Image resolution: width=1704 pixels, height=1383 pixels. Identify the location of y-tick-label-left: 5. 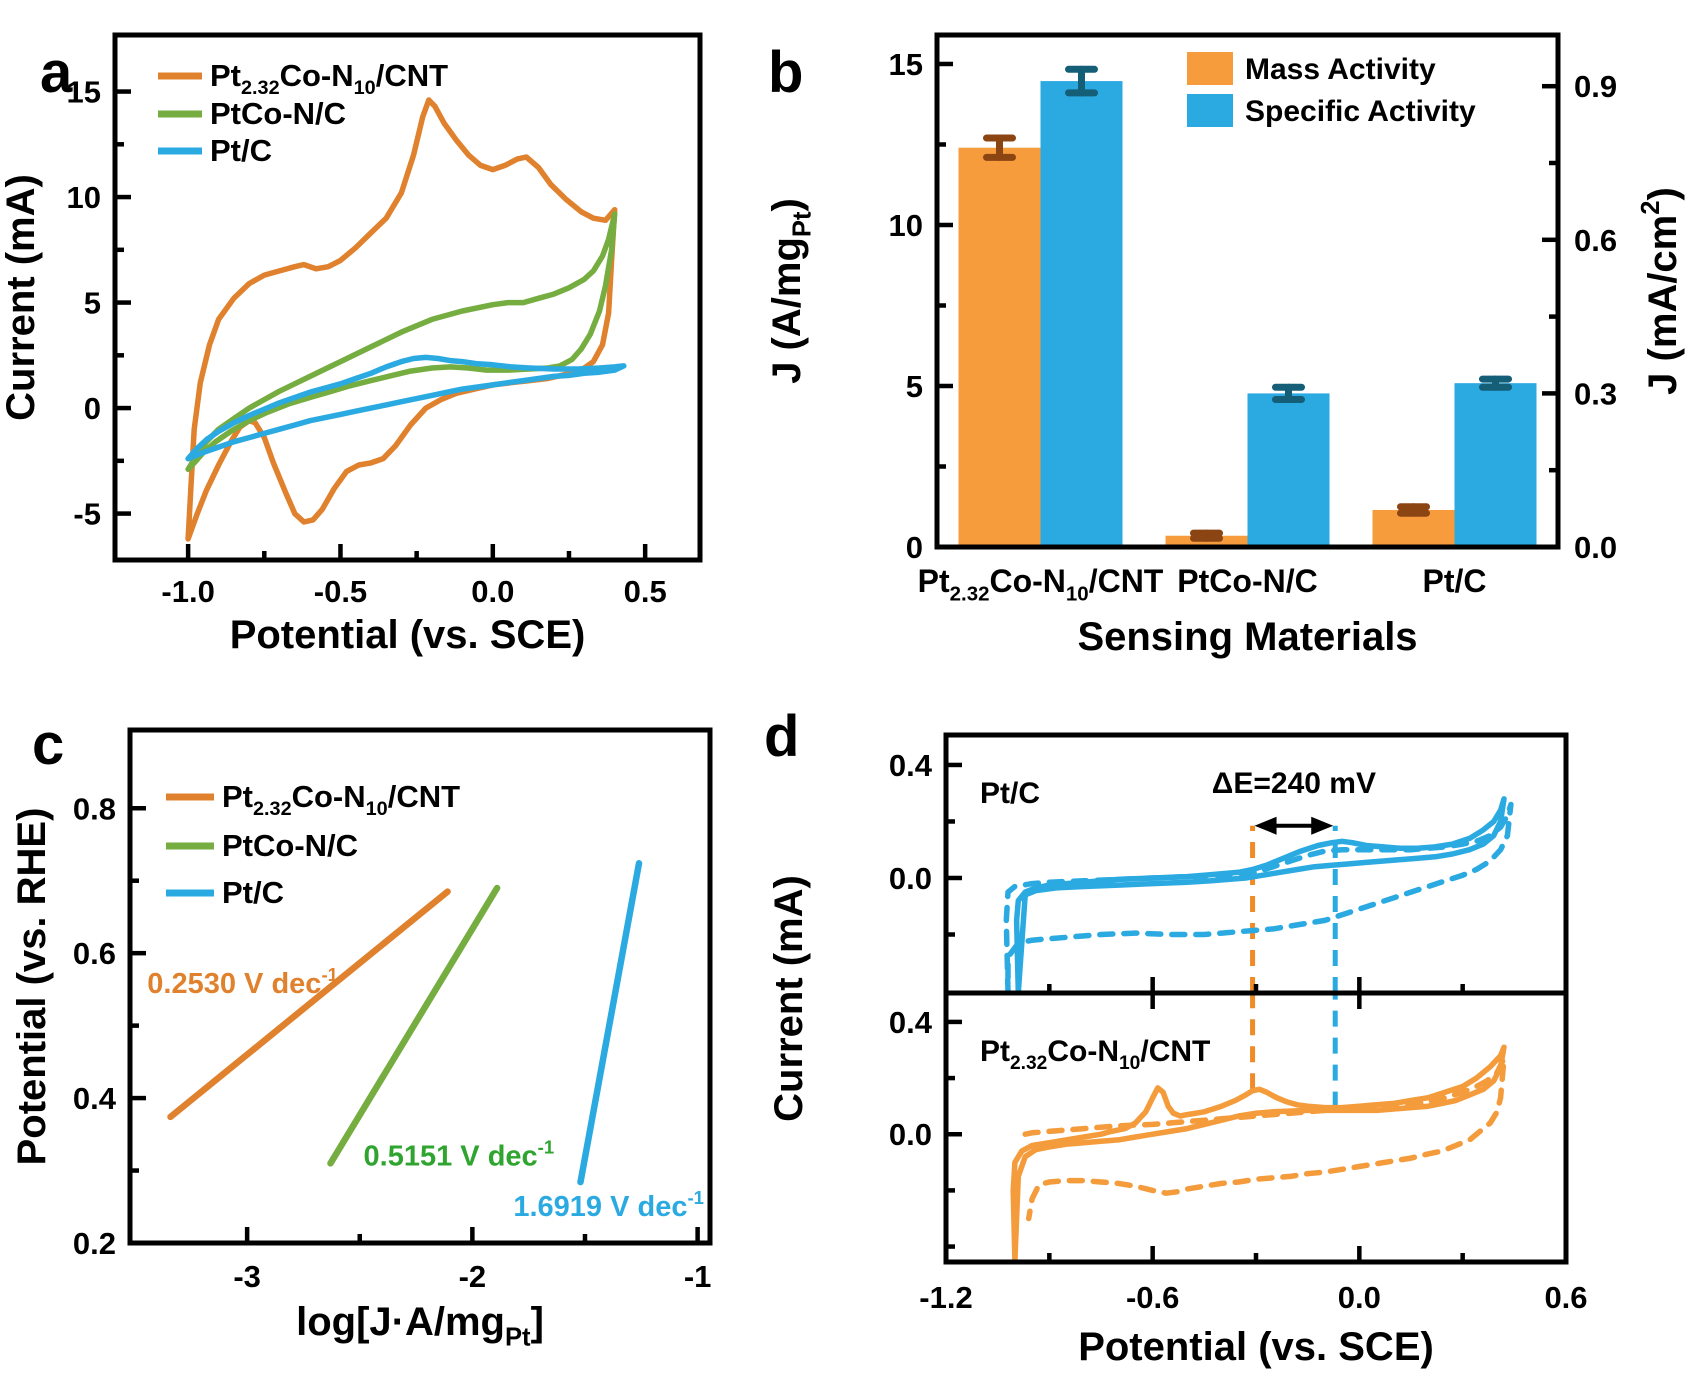
(914, 386).